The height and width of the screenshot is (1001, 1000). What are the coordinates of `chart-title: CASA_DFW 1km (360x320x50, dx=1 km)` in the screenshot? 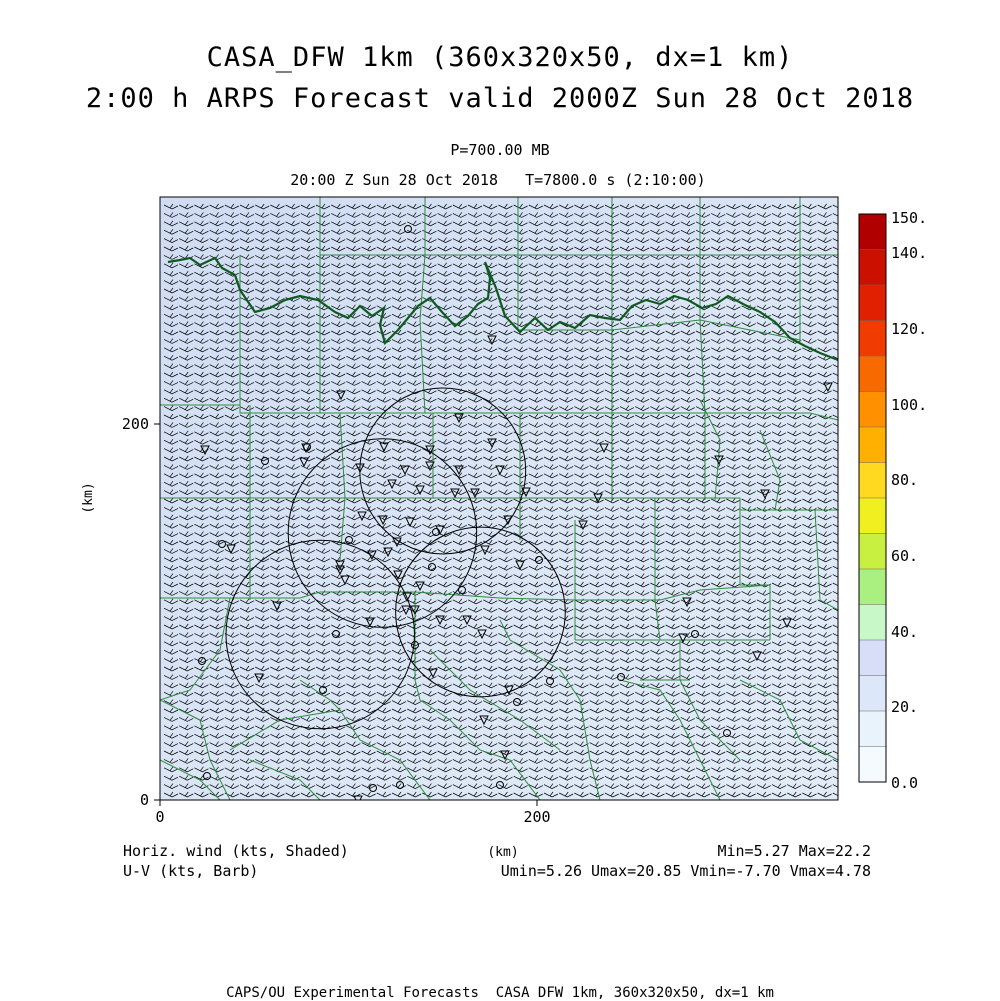 It's located at (500, 57).